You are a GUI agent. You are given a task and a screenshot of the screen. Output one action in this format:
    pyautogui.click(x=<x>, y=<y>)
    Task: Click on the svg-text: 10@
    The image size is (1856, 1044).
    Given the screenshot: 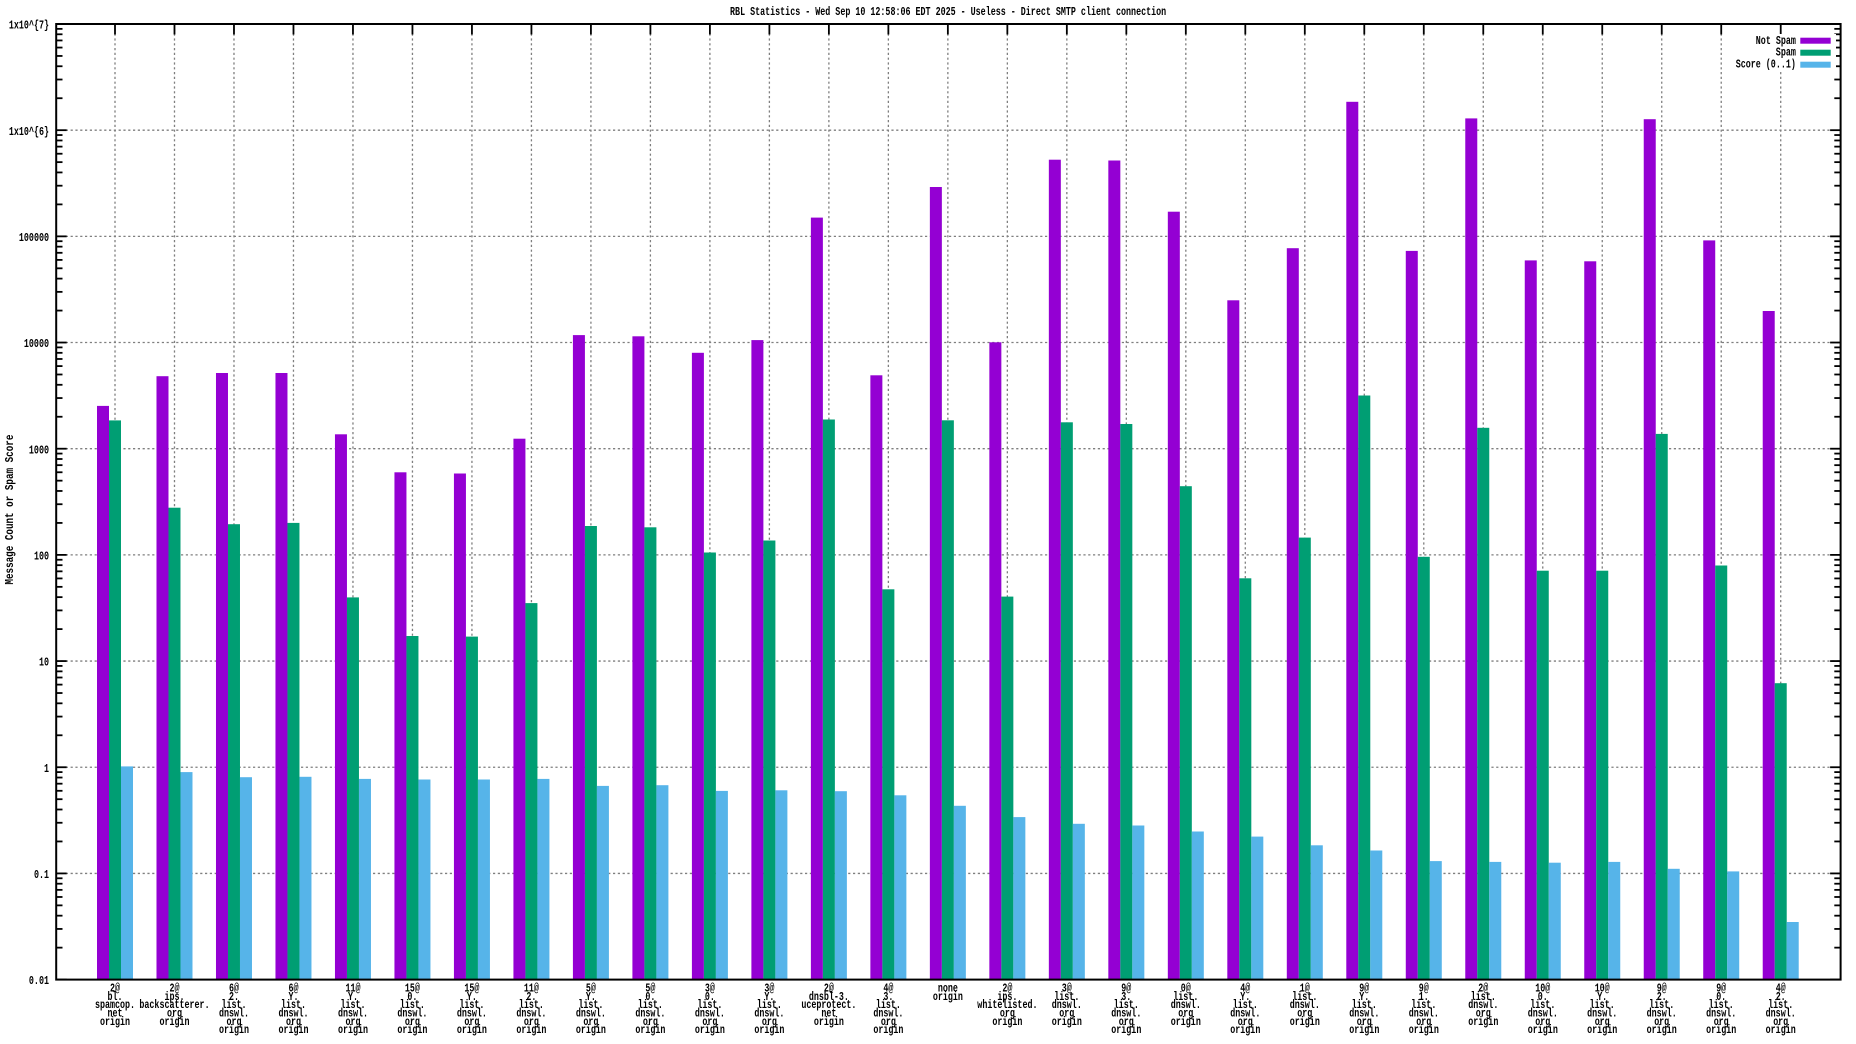 What is the action you would take?
    pyautogui.click(x=1602, y=989)
    